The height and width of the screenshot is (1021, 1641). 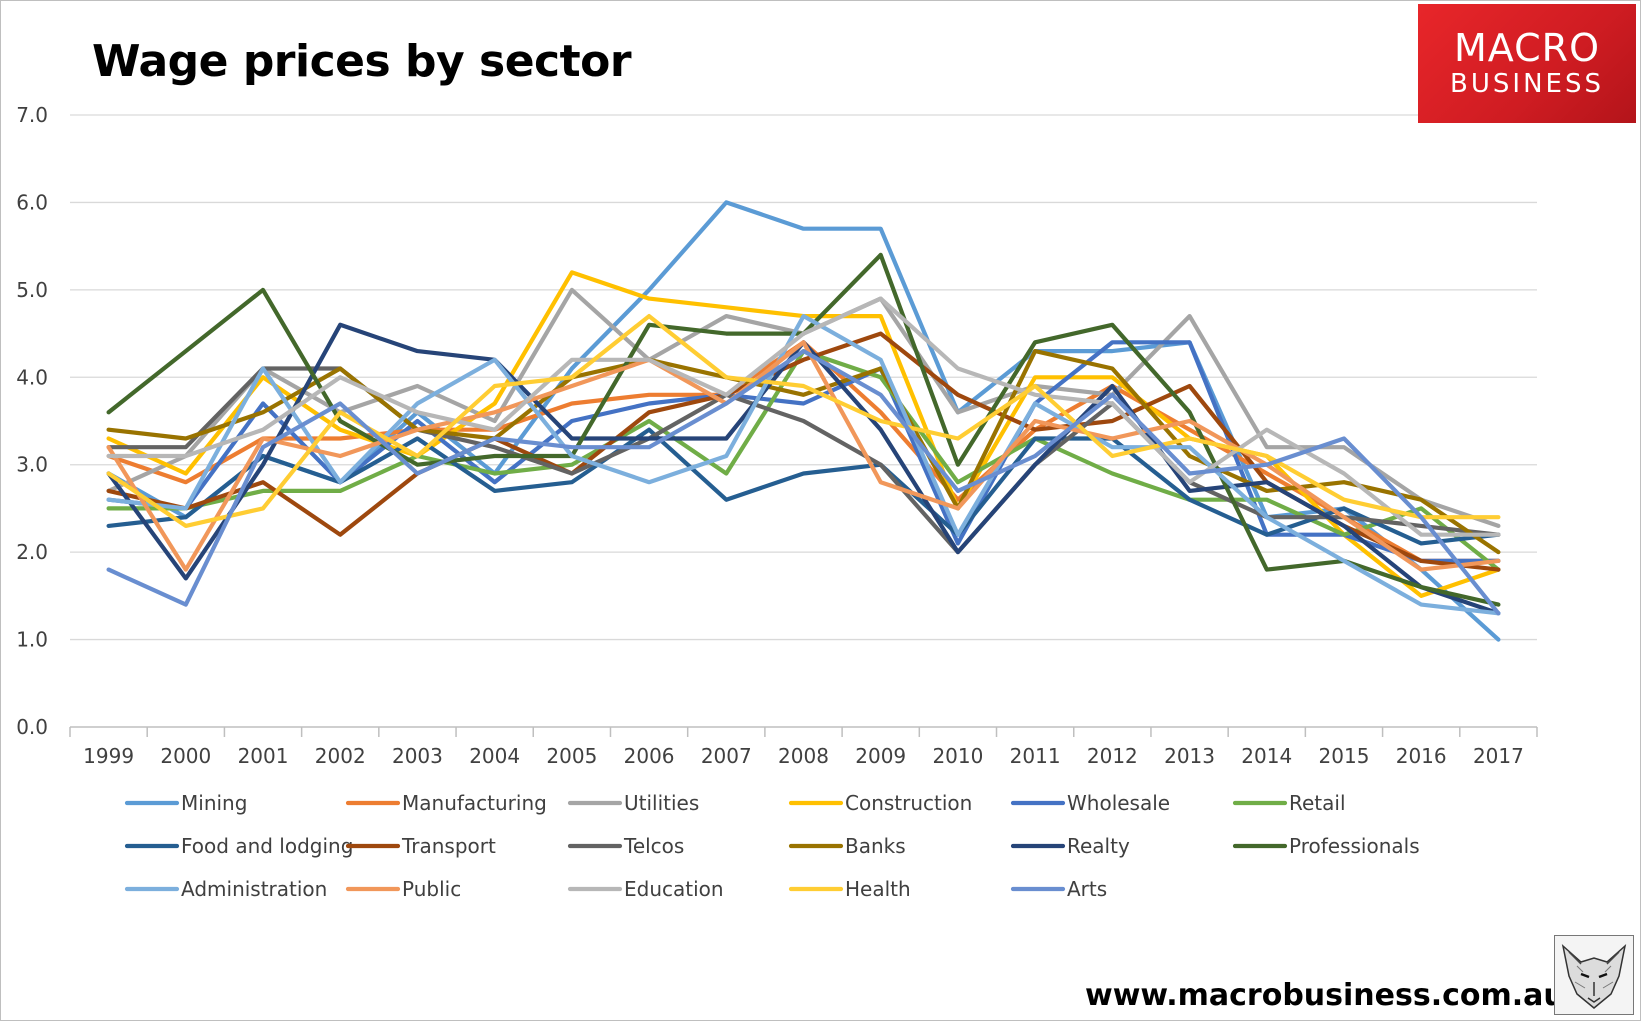 What do you see at coordinates (1527, 84) in the screenshot?
I see `logo-line-2: BUSINESS` at bounding box center [1527, 84].